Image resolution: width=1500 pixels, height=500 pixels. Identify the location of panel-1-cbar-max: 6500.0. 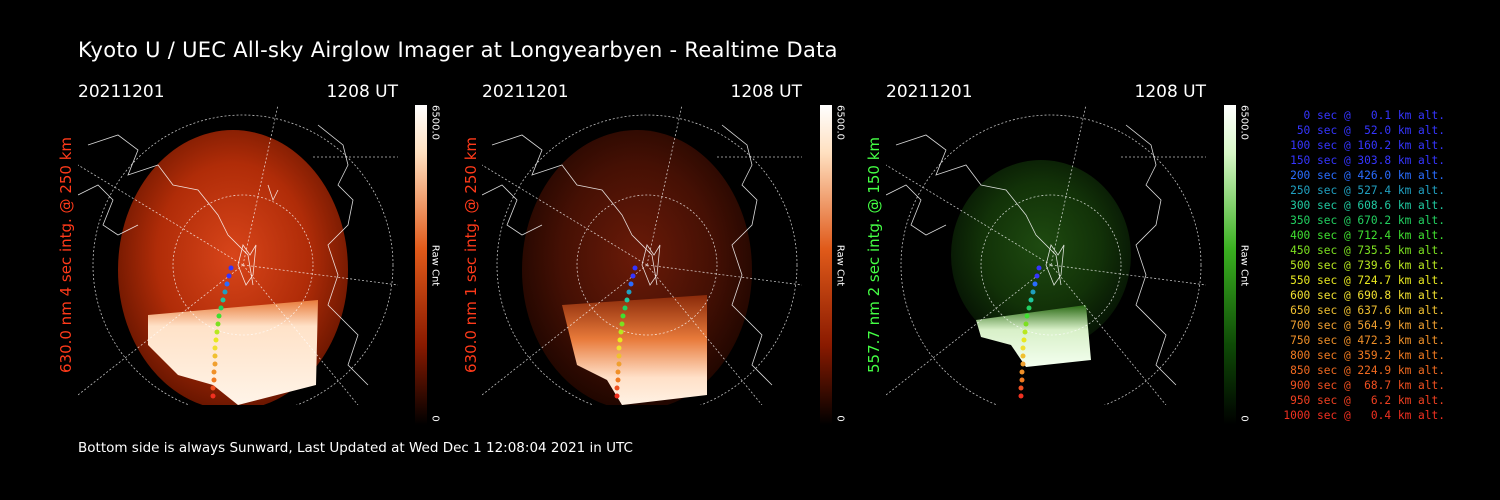
(435, 122).